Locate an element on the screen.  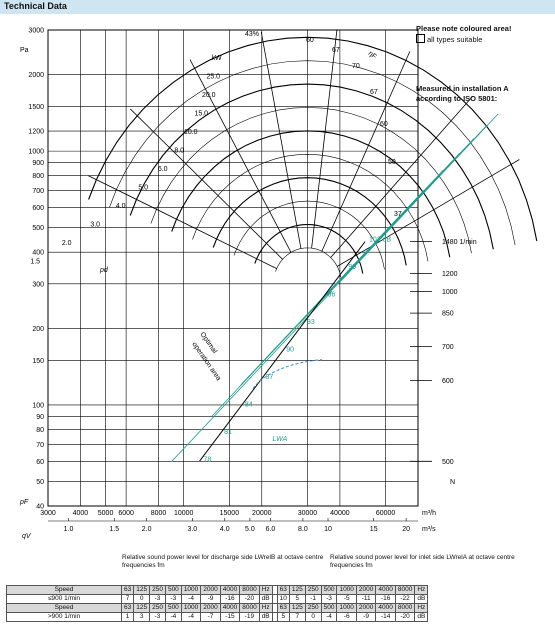
freq-header: 125 is located at coordinates (297, 590).